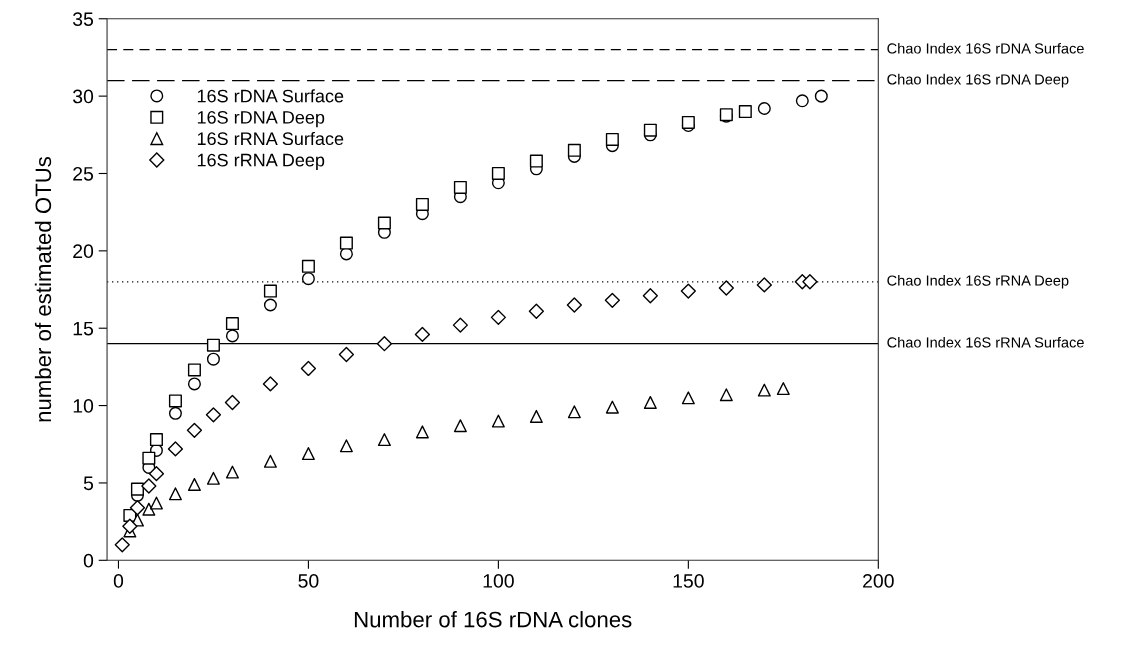 Image resolution: width=1121 pixels, height=647 pixels. I want to click on y-tick-label: 25, so click(83, 173).